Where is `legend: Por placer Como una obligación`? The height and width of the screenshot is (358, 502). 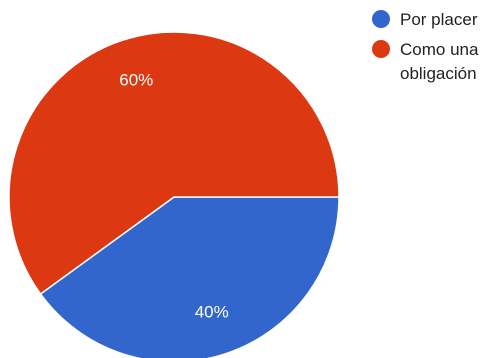 legend: Por placer Como una obligación is located at coordinates (437, 50).